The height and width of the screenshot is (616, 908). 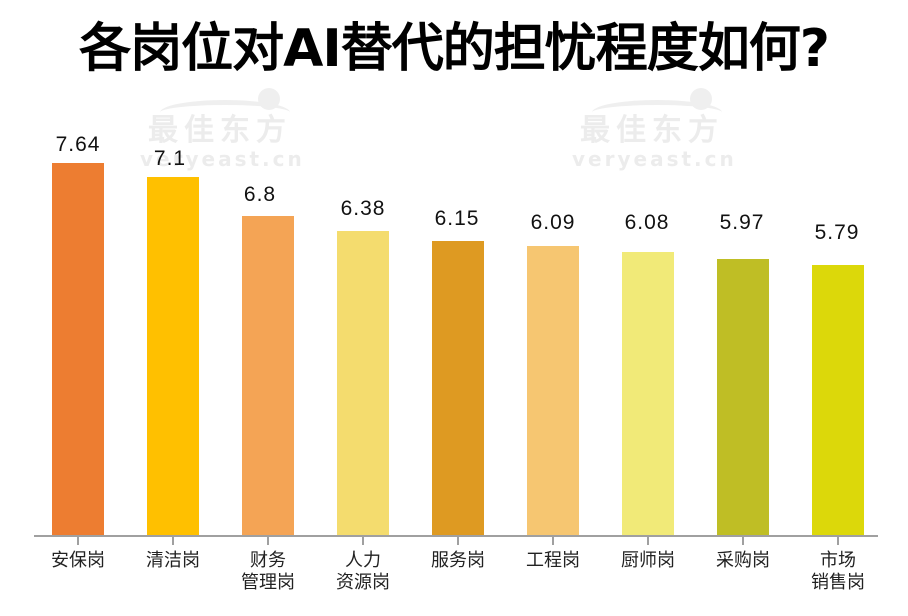 What do you see at coordinates (456, 536) in the screenshot?
I see `x-axis-line` at bounding box center [456, 536].